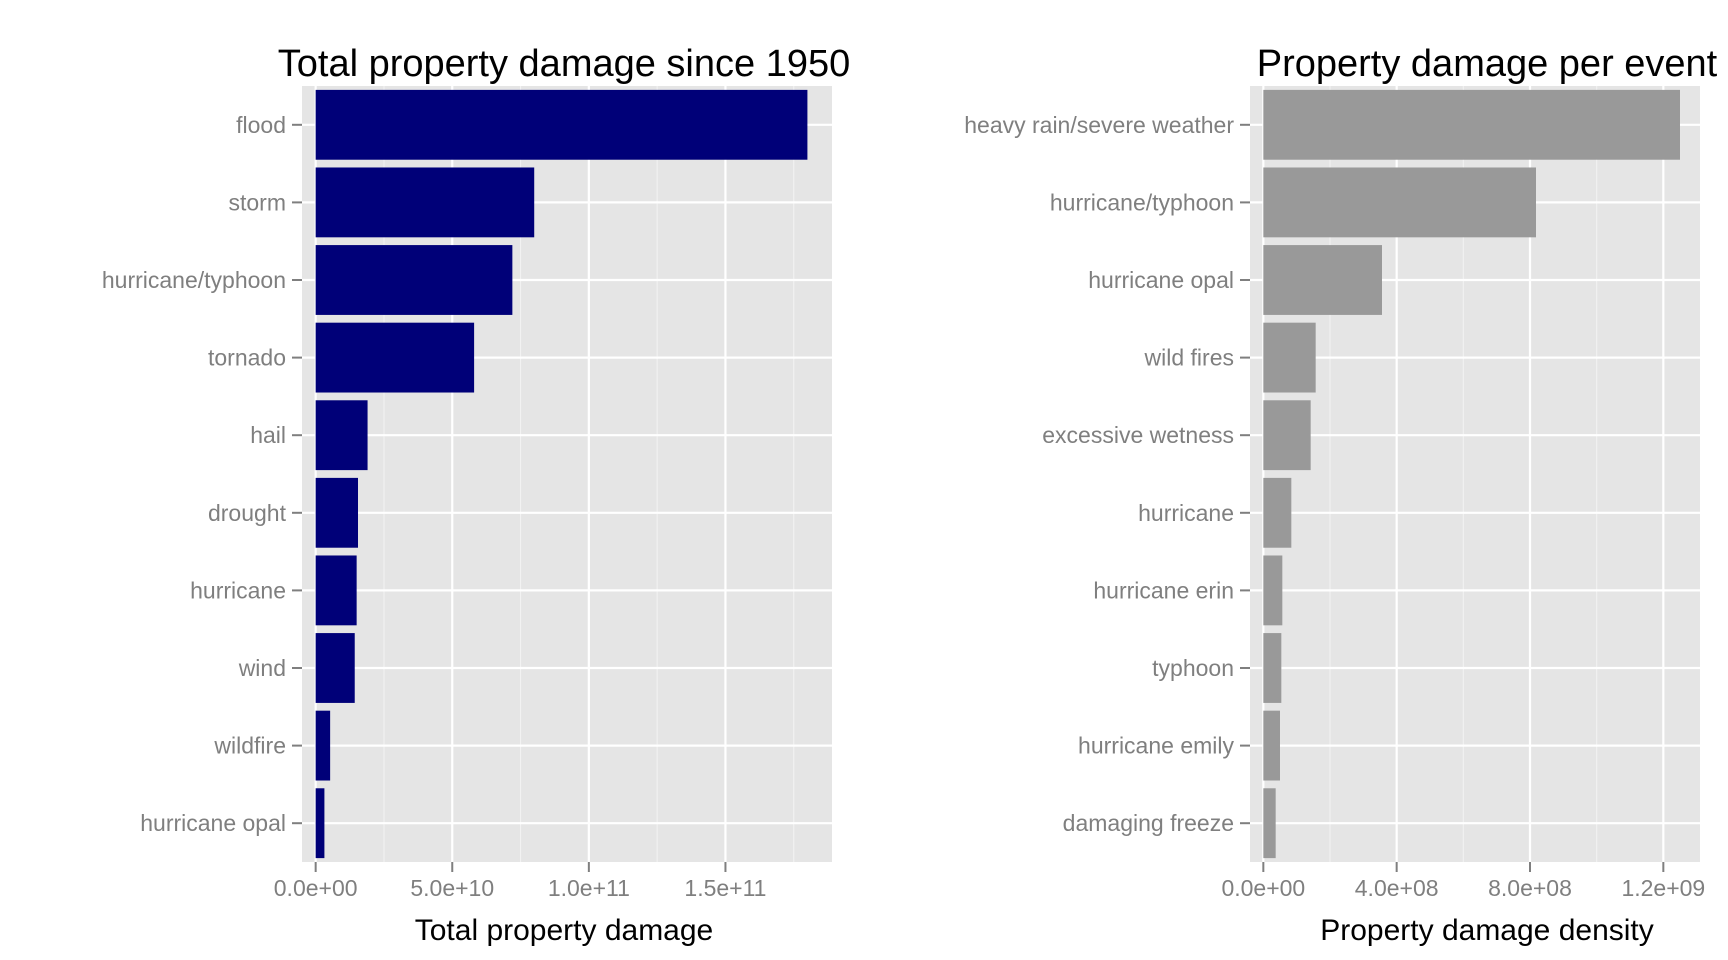 This screenshot has width=1728, height=960. What do you see at coordinates (268, 435) in the screenshot?
I see `y-tick-label: hail` at bounding box center [268, 435].